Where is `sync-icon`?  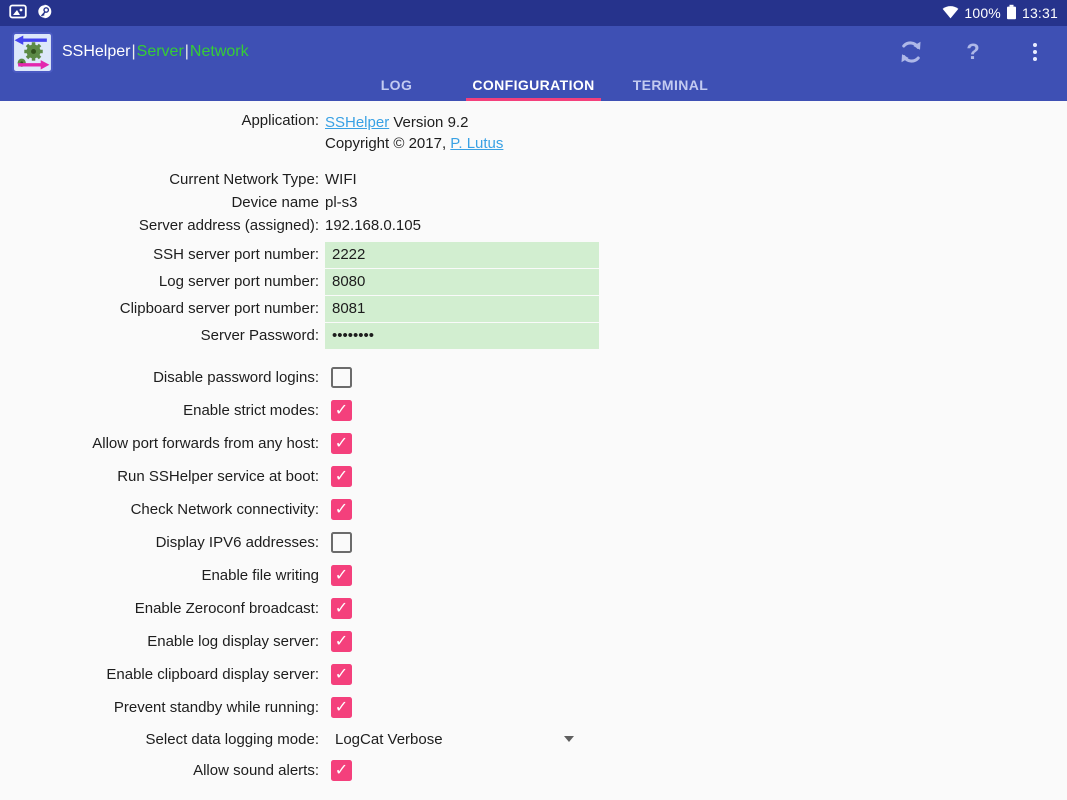
sync-icon is located at coordinates (911, 52).